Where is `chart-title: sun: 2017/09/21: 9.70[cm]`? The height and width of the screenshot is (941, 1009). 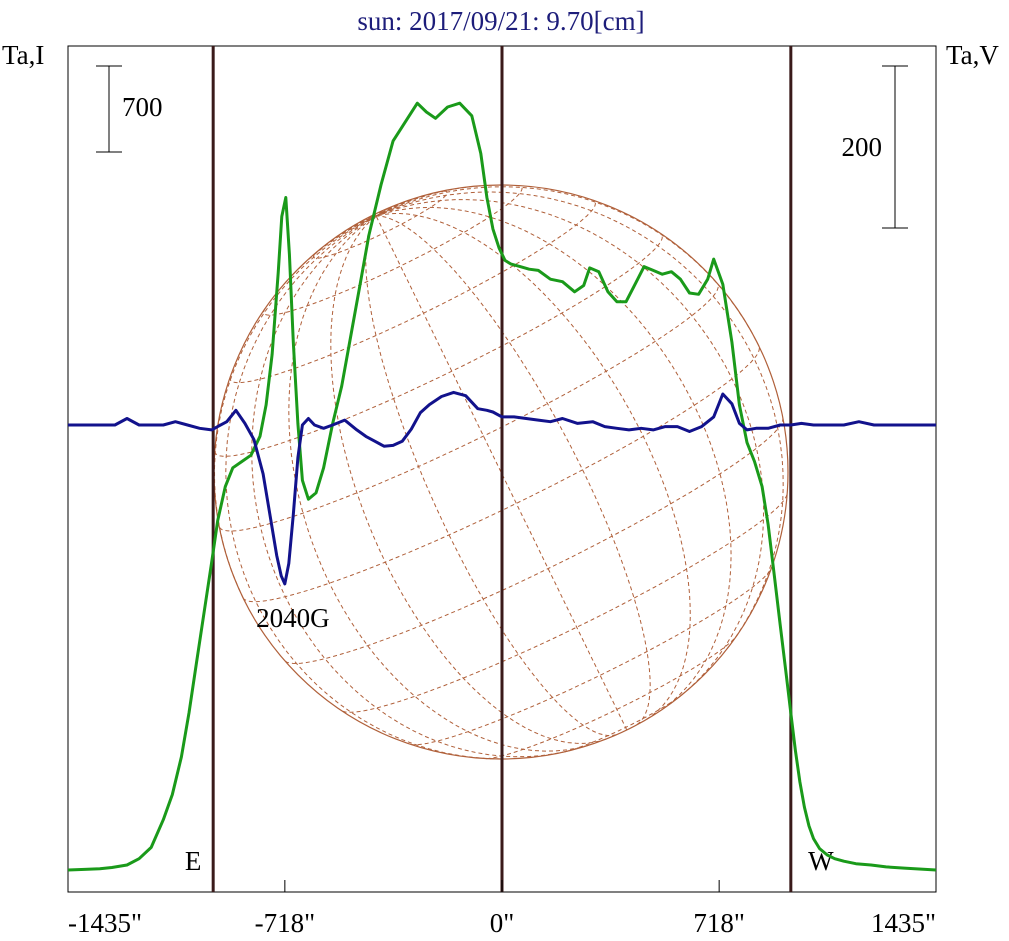
chart-title: sun: 2017/09/21: 9.70[cm] is located at coordinates (500, 21).